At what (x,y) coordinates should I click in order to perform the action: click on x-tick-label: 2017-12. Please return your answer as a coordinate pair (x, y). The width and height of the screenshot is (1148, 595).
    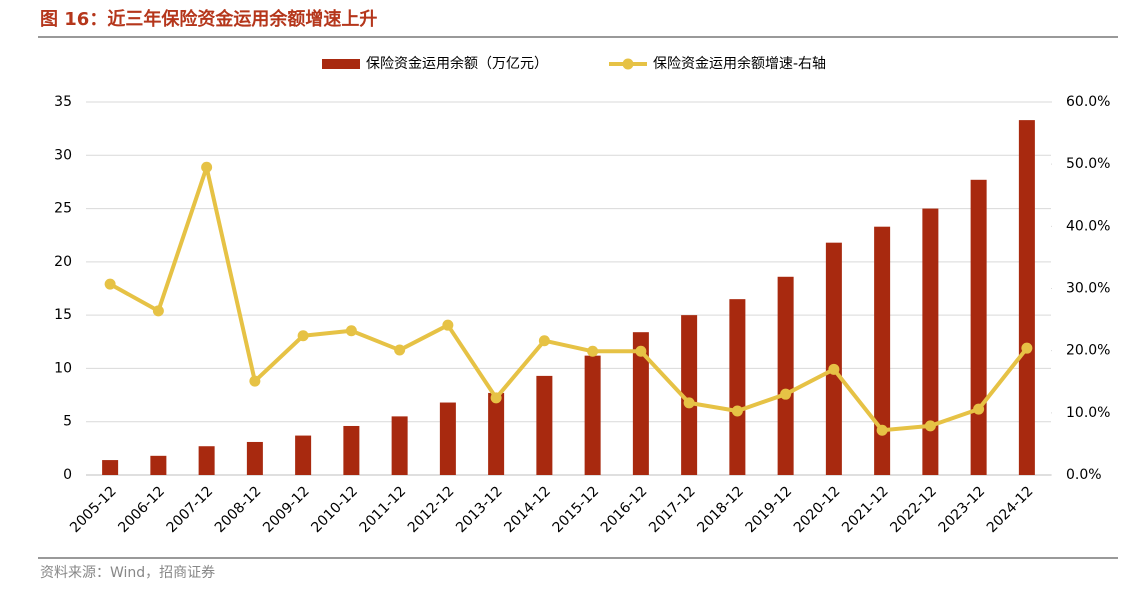
    Looking at the image, I should click on (672, 509).